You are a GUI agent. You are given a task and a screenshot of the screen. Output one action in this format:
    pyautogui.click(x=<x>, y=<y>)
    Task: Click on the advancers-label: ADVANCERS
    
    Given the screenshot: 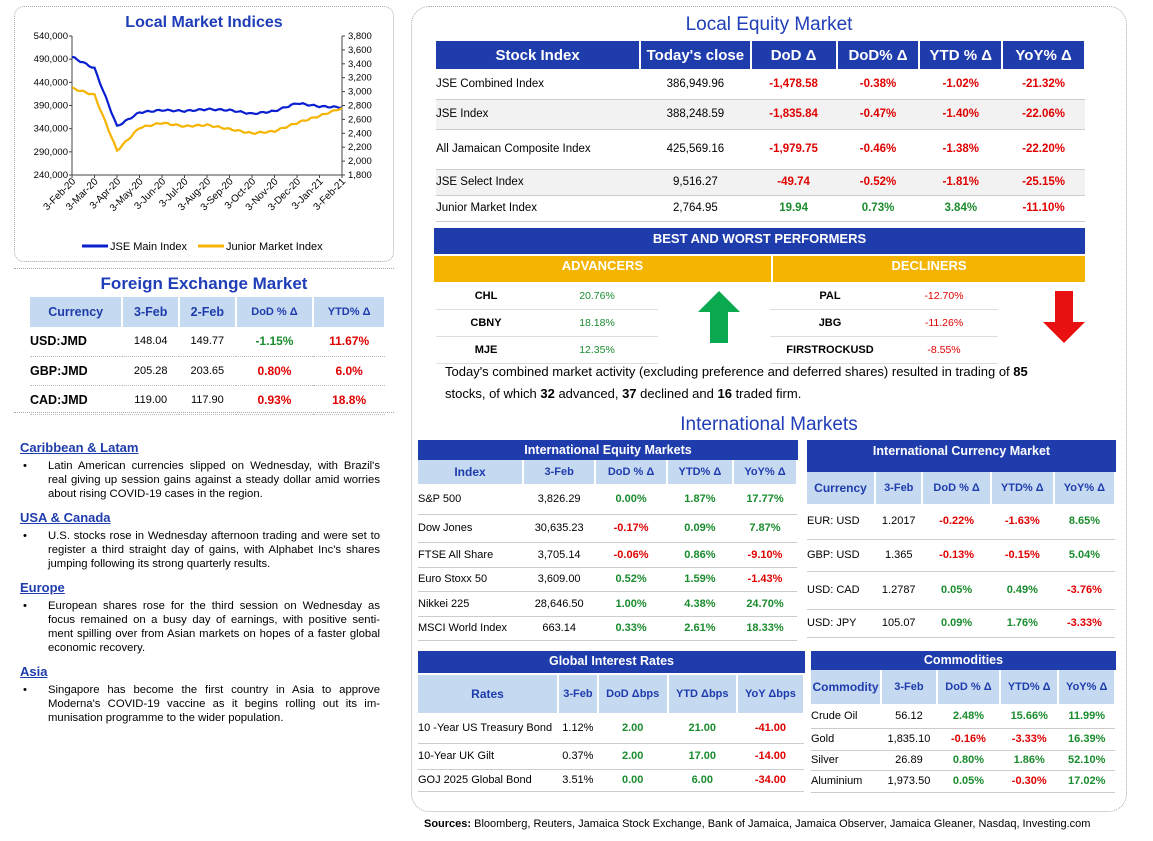 What is the action you would take?
    pyautogui.click(x=602, y=265)
    